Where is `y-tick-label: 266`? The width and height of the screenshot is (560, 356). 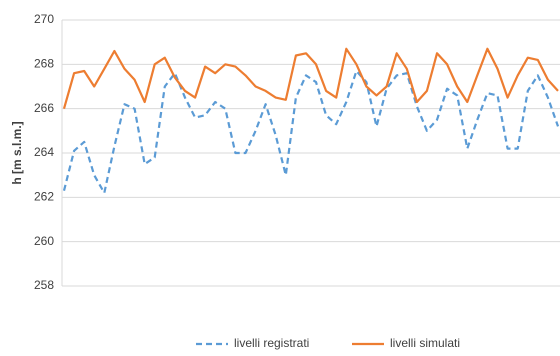
y-tick-label: 266 is located at coordinates (44, 108).